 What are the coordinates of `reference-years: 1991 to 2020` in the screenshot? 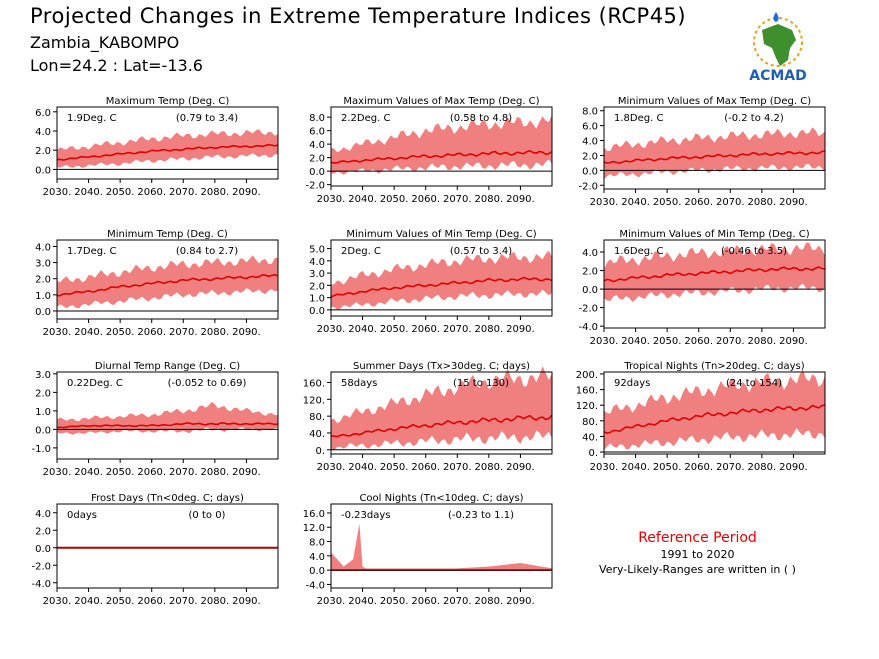 It's located at (697, 554).